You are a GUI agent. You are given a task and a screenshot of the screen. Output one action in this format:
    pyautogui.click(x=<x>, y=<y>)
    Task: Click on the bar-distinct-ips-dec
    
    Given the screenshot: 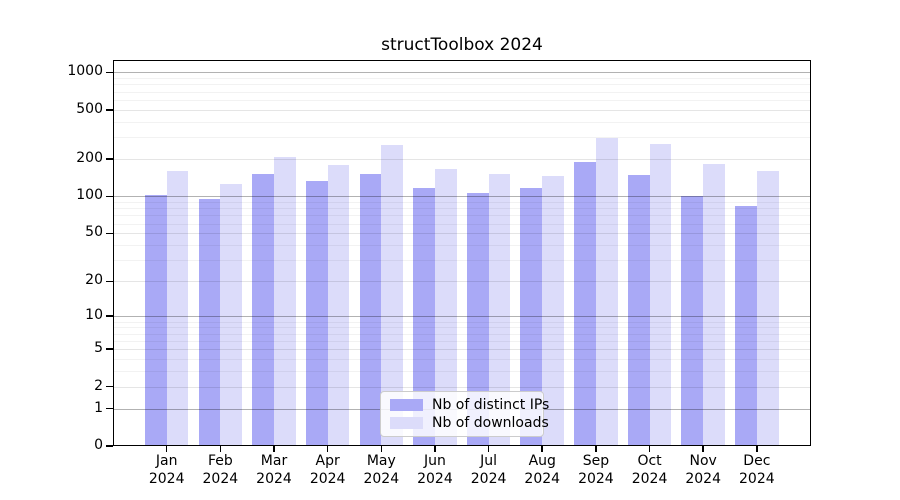 What is the action you would take?
    pyautogui.click(x=746, y=326)
    